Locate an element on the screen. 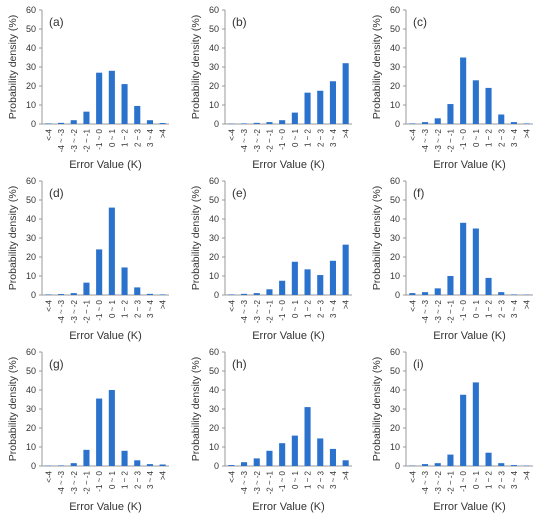 The height and width of the screenshot is (522, 550). panel-label: (a) is located at coordinates (56, 22).